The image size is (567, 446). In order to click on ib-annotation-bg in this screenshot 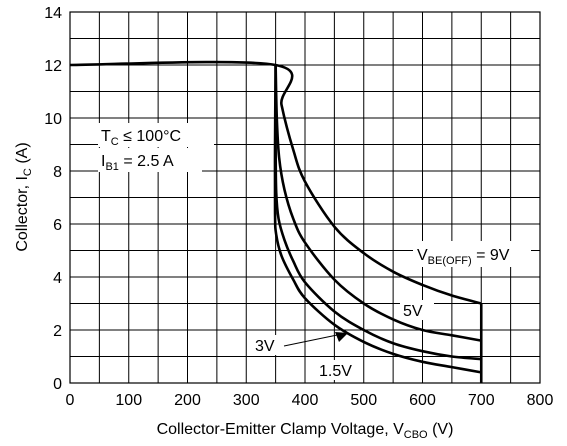, I will do `click(150, 160)`.